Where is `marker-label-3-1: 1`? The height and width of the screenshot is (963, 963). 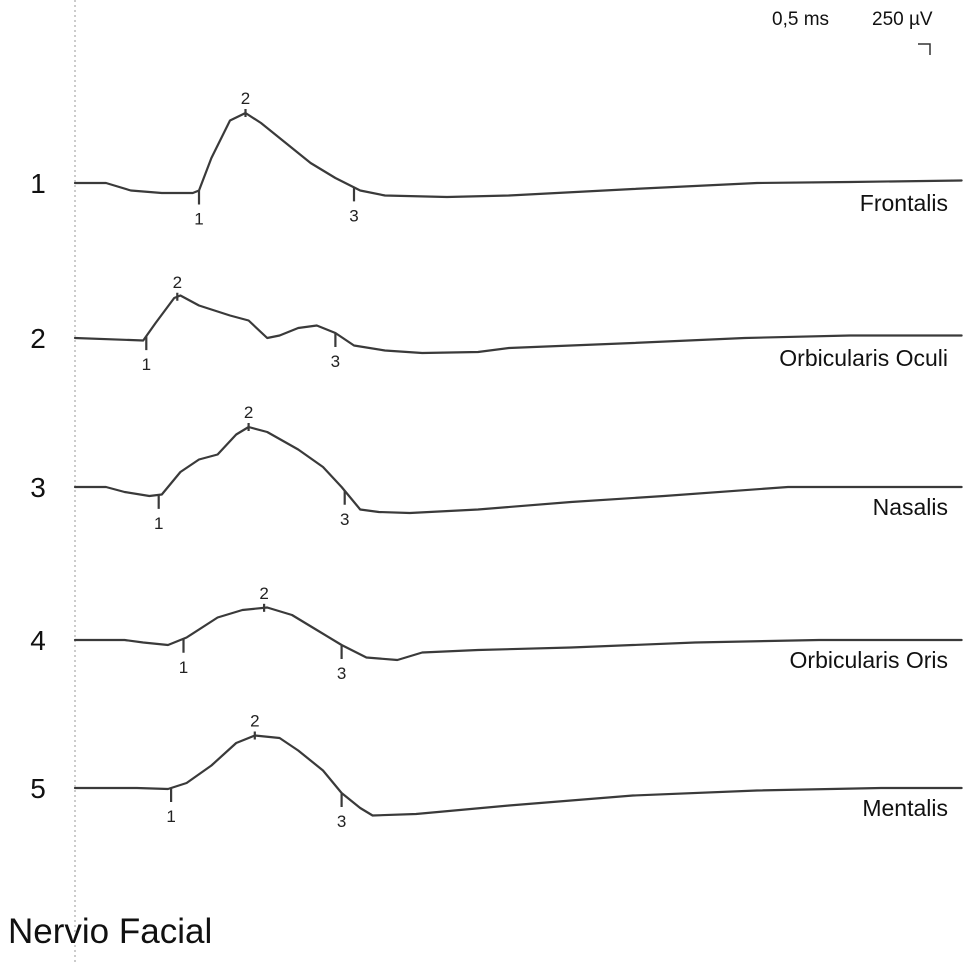 marker-label-3-1: 1 is located at coordinates (158, 523).